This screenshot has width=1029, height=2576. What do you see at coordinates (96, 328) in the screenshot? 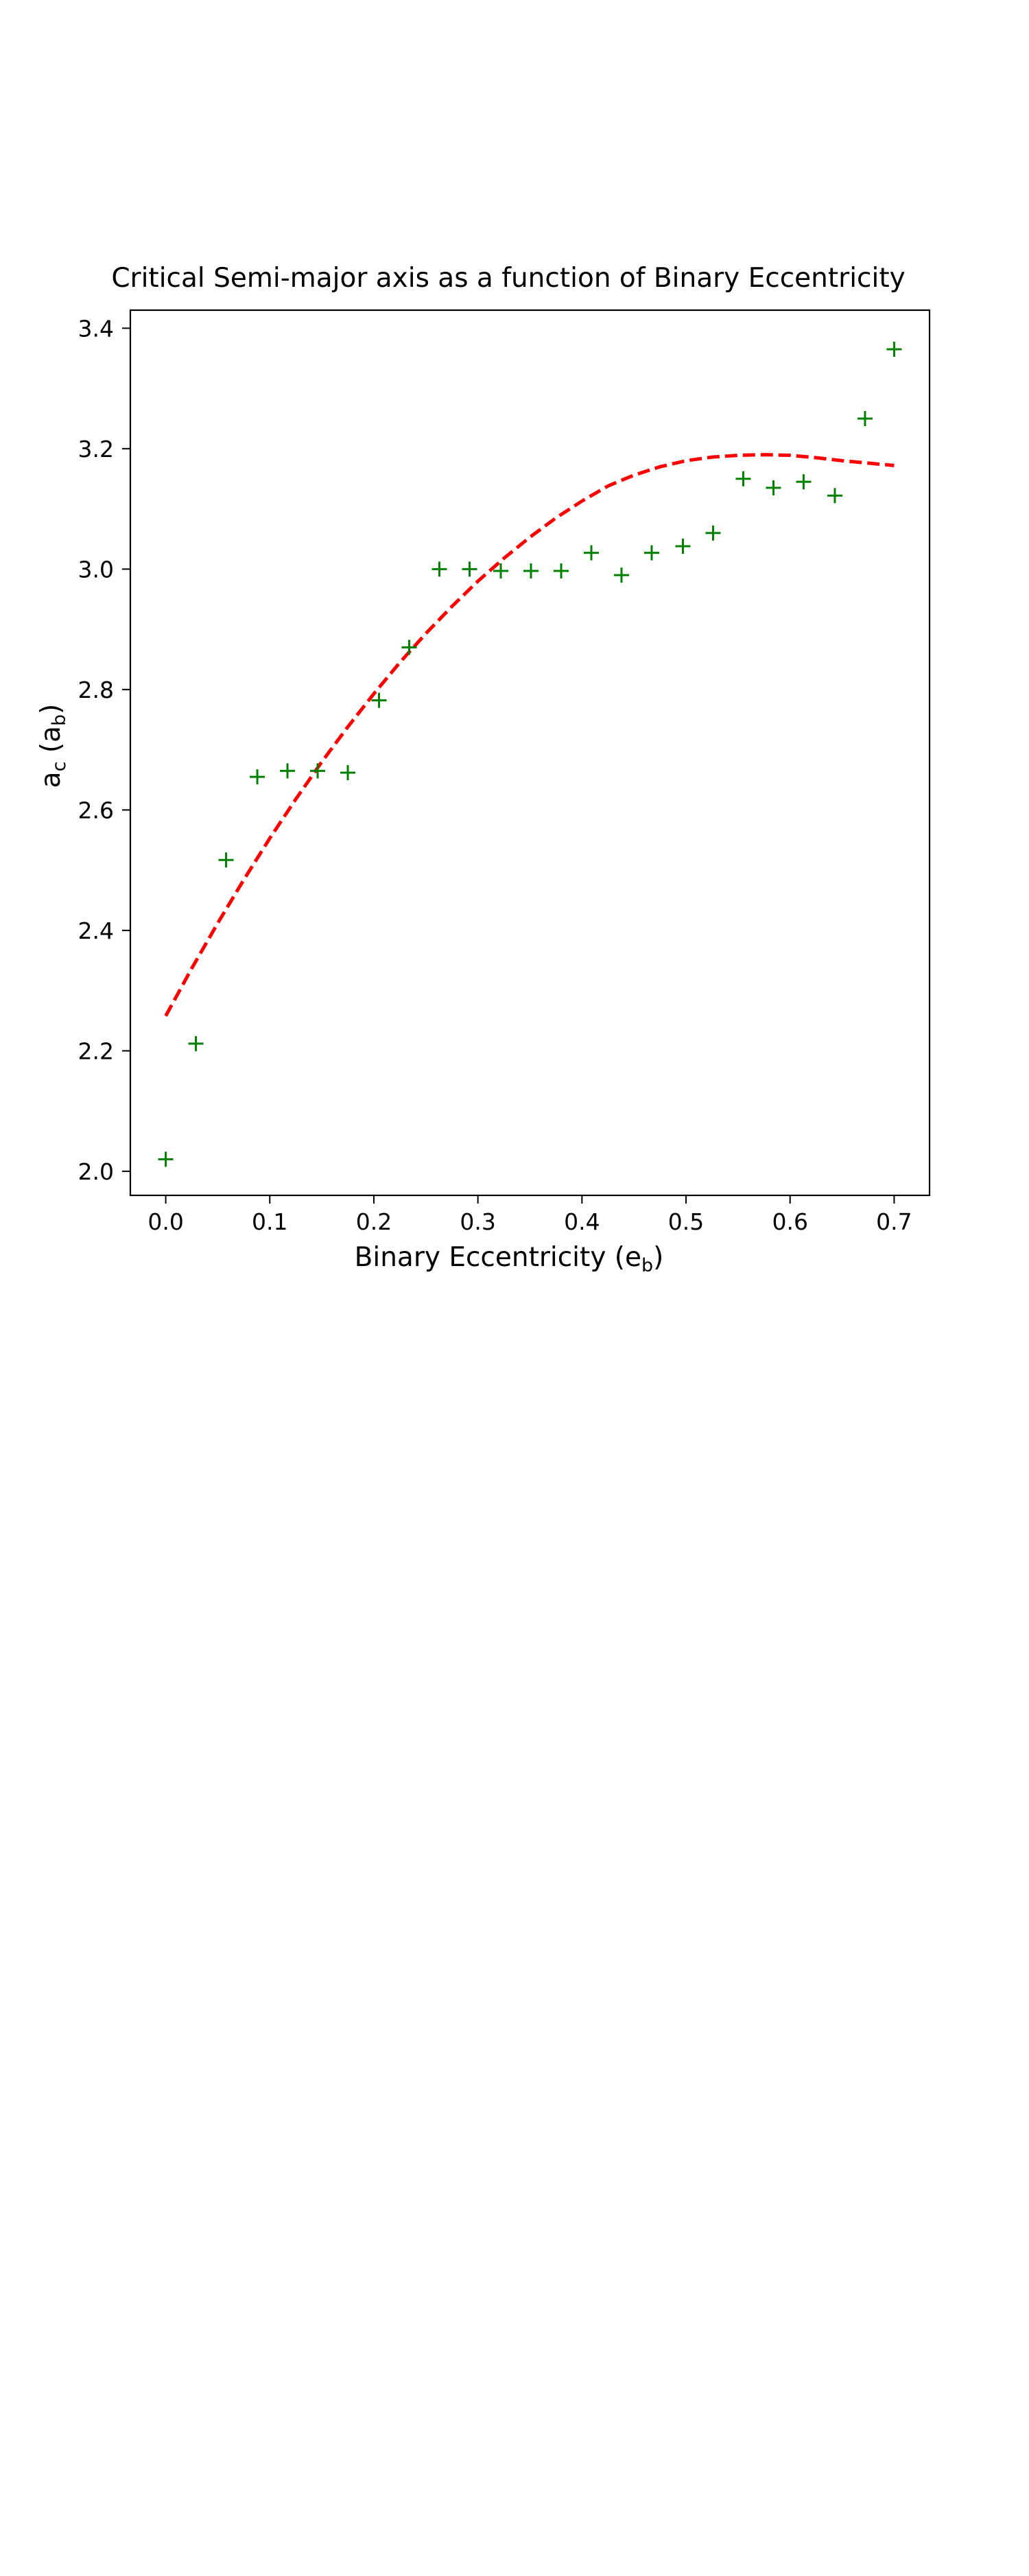
I see `y-tick-label: 3.4` at bounding box center [96, 328].